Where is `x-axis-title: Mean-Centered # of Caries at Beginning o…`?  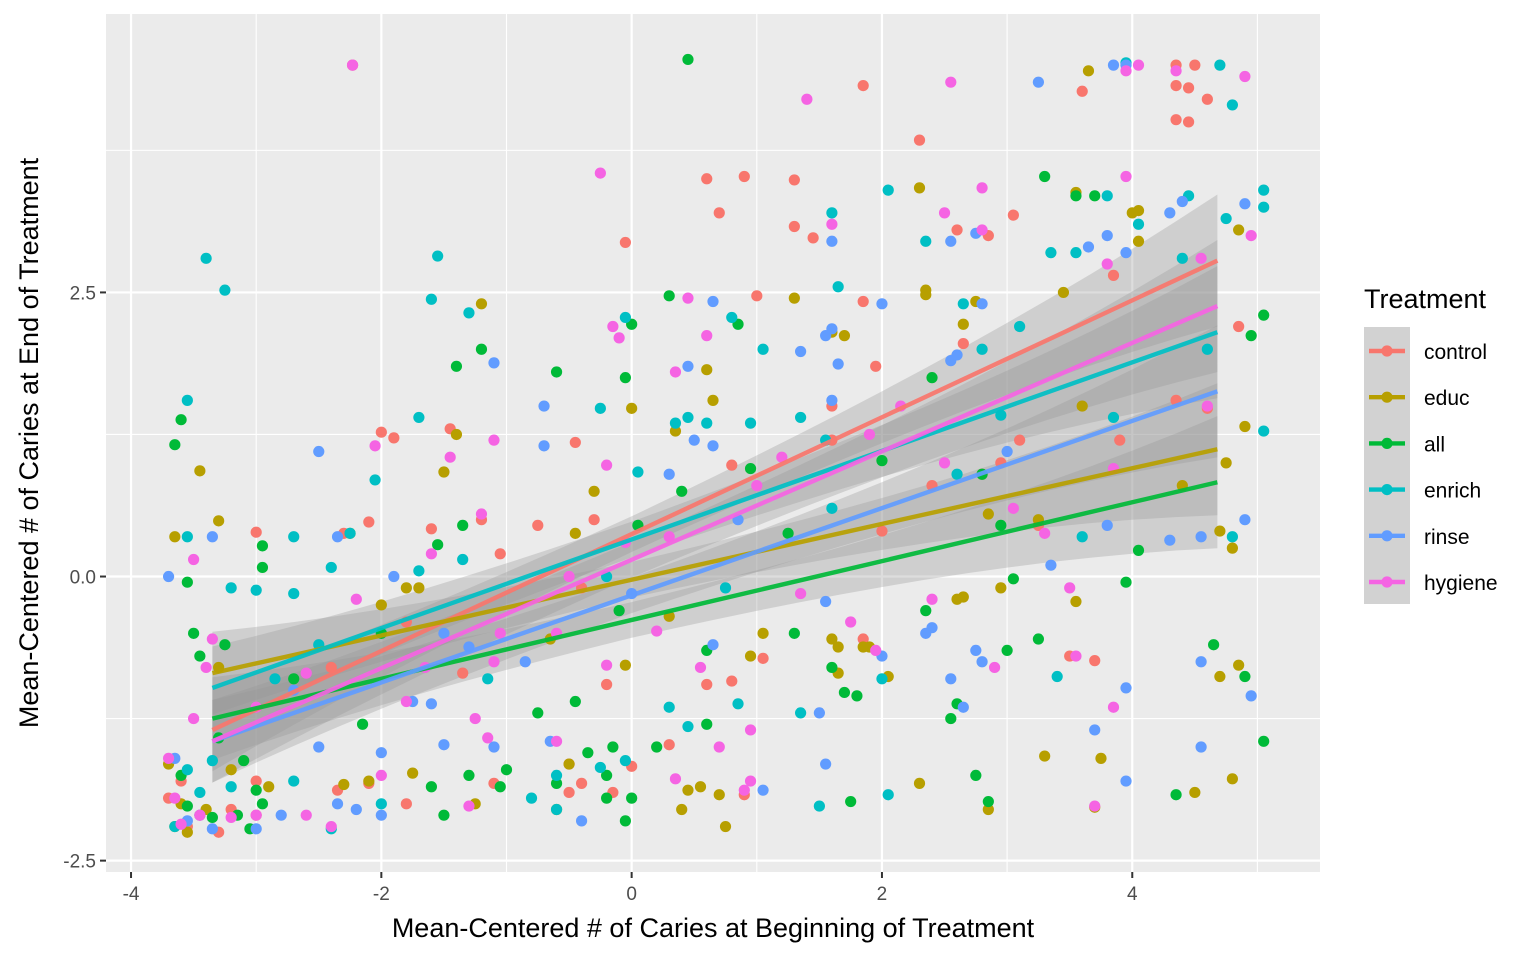 x-axis-title: Mean-Centered # of Caries at Beginning o… is located at coordinates (713, 928).